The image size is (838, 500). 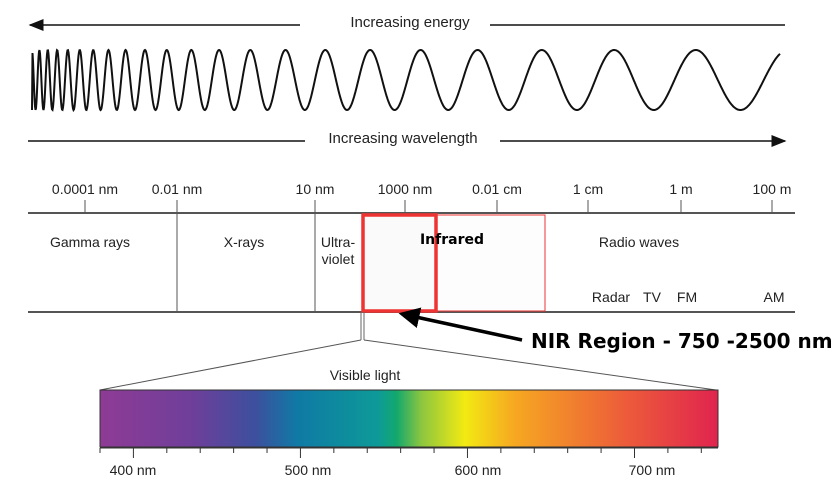 What do you see at coordinates (452, 240) in the screenshot?
I see `region-infrared: Infrared` at bounding box center [452, 240].